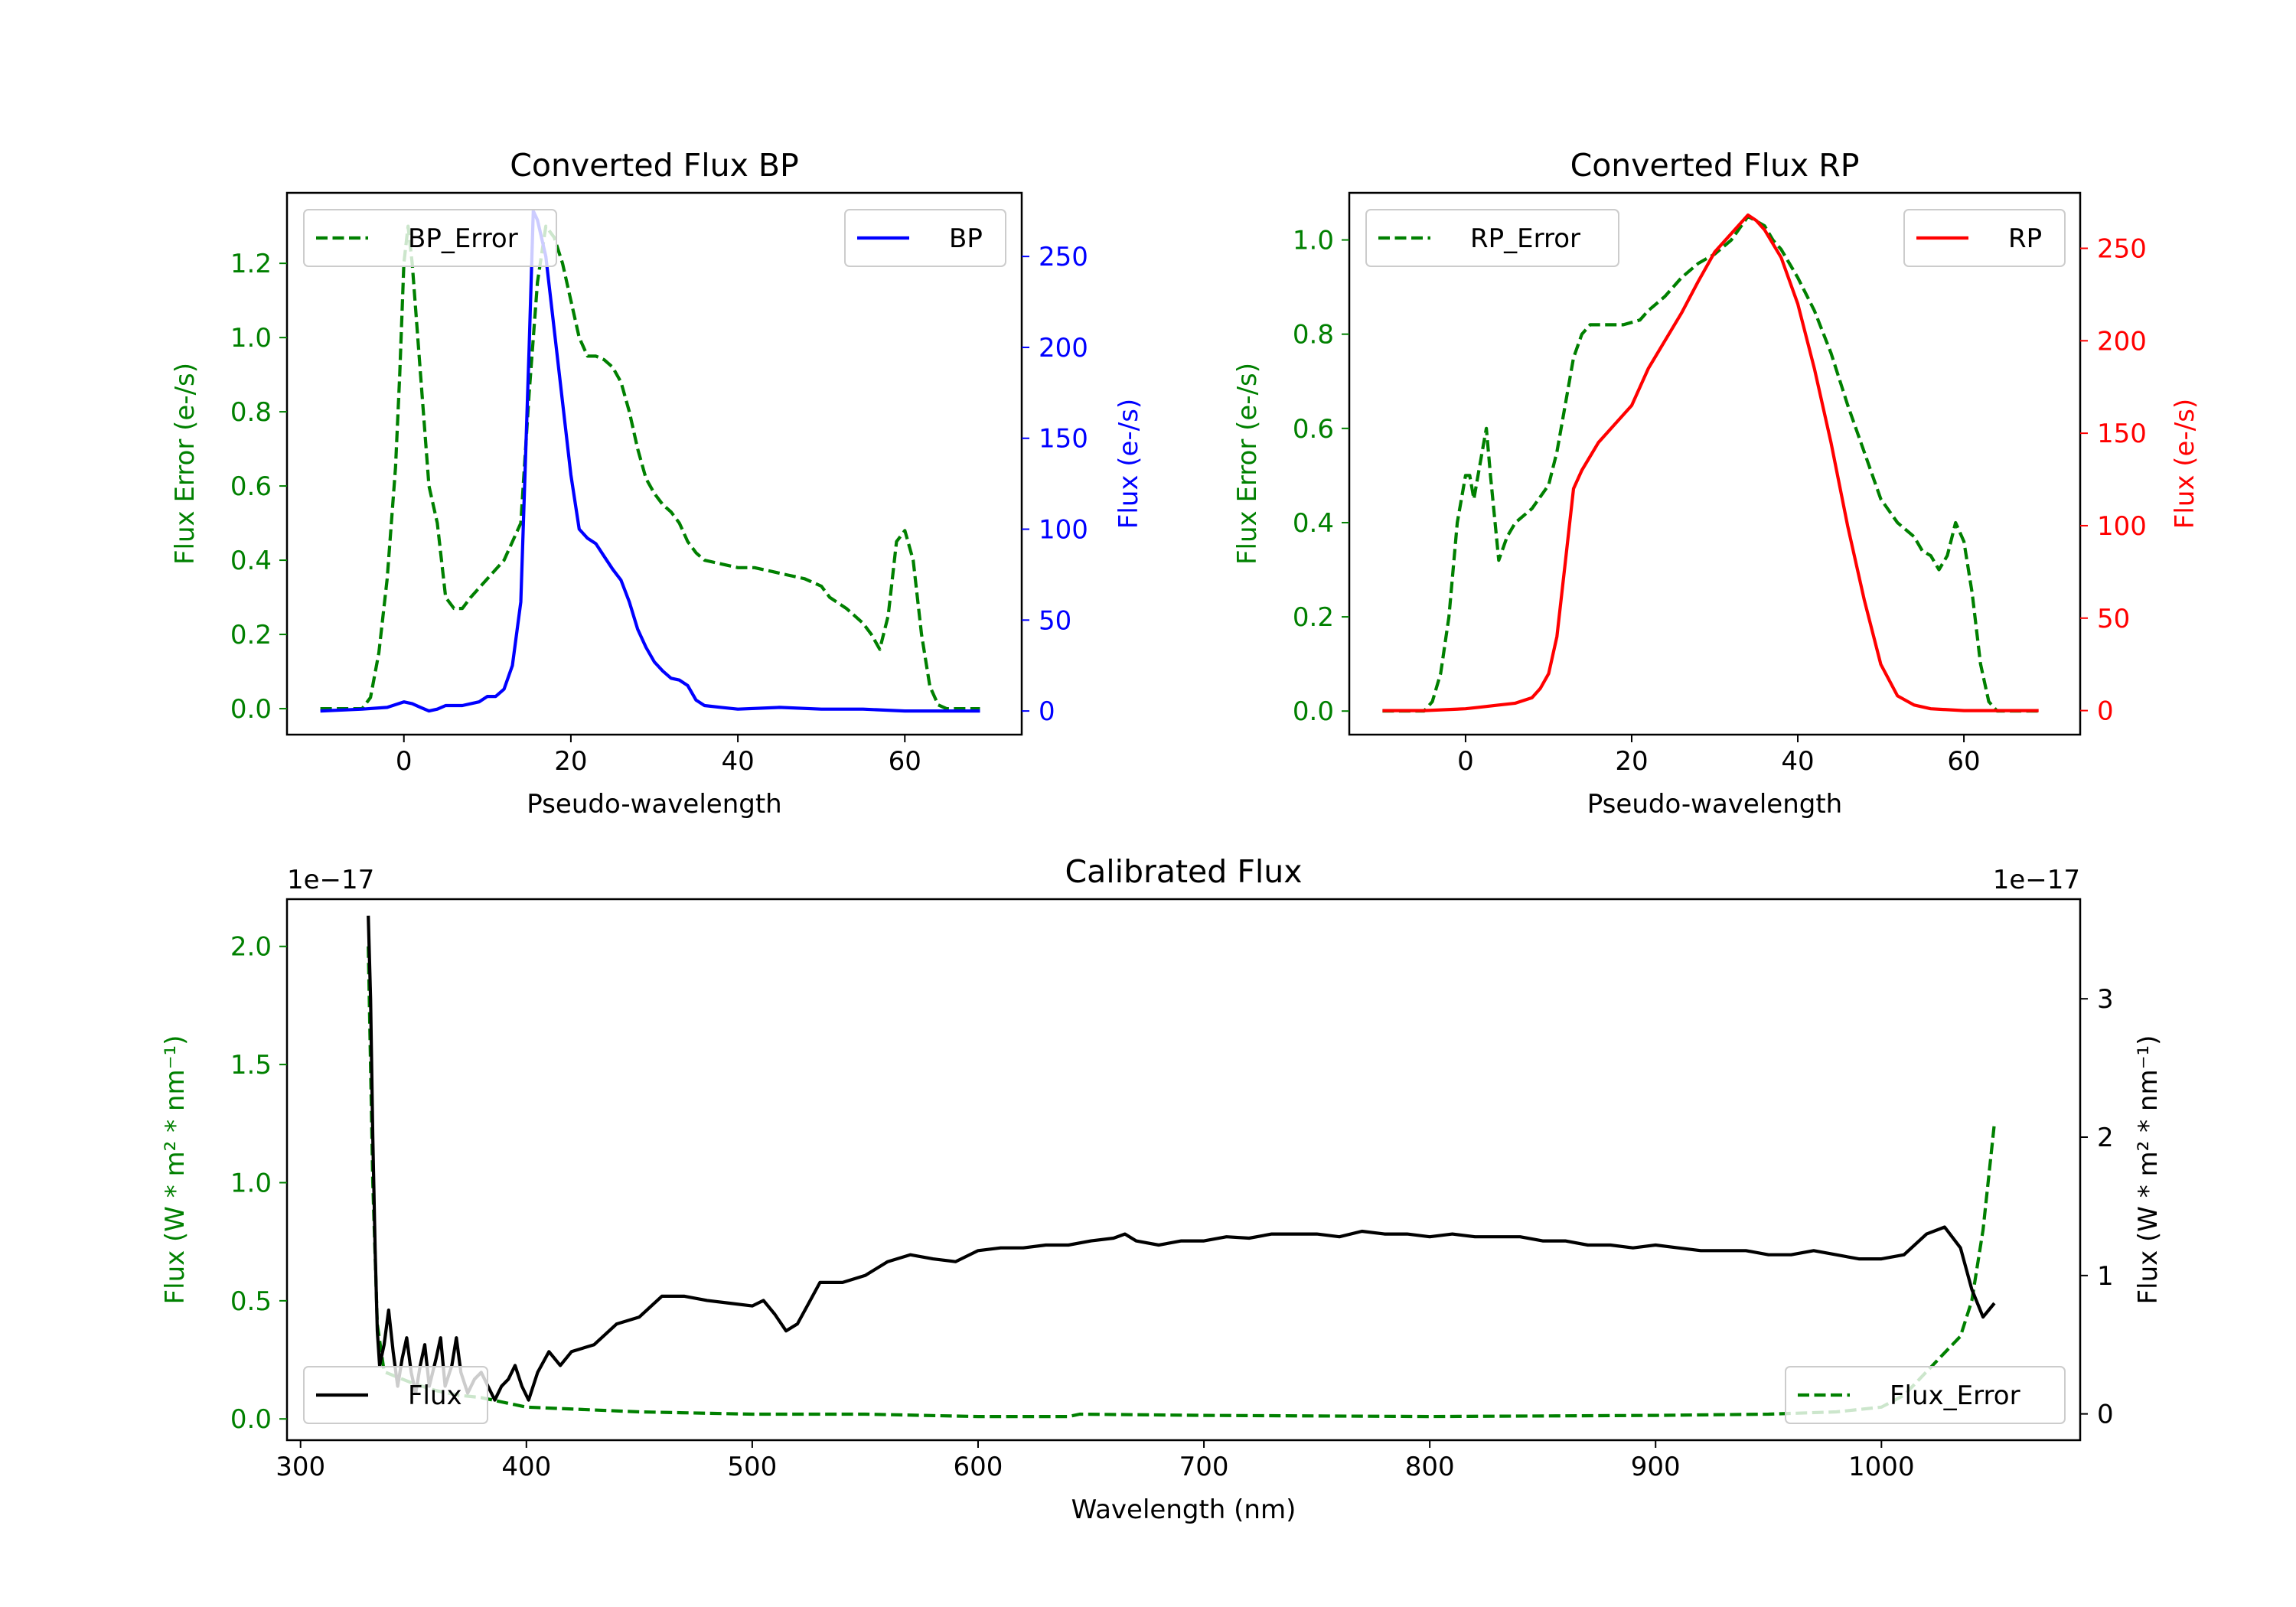 This screenshot has height=1607, width=2296. I want to click on legend-right: Flux_Error, so click(1925, 1395).